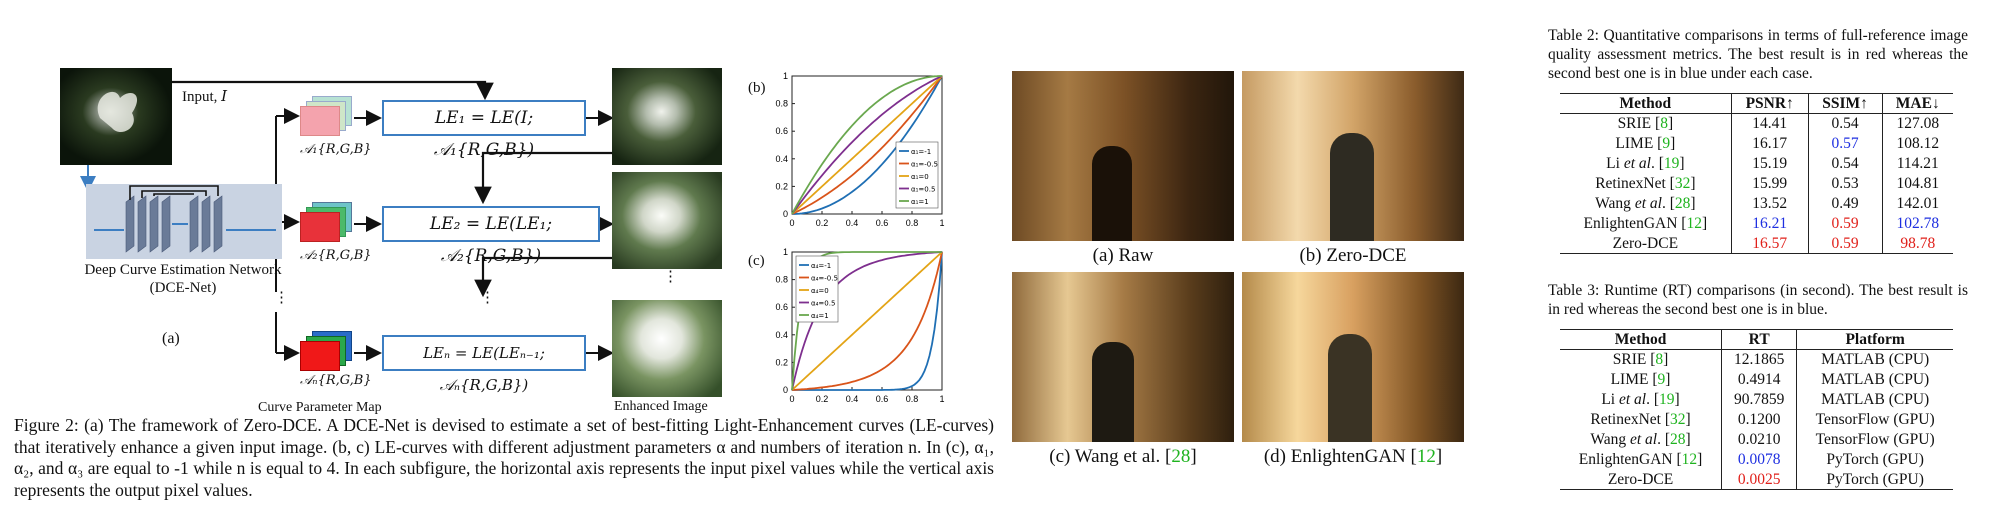 This screenshot has height=524, width=2011. What do you see at coordinates (781, 307) in the screenshot?
I see `y-tick-label: 0.6` at bounding box center [781, 307].